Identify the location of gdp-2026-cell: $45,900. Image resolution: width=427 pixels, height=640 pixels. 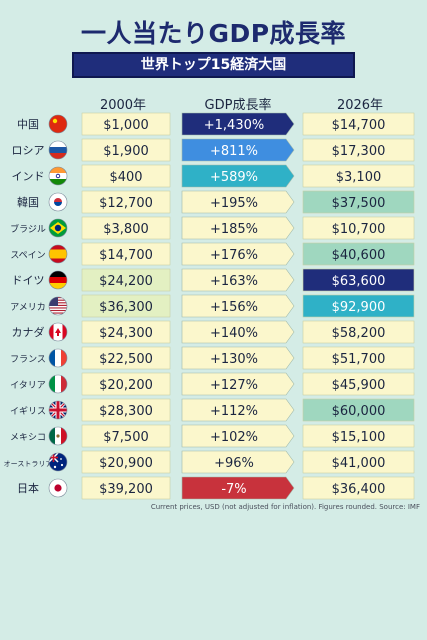
(359, 385).